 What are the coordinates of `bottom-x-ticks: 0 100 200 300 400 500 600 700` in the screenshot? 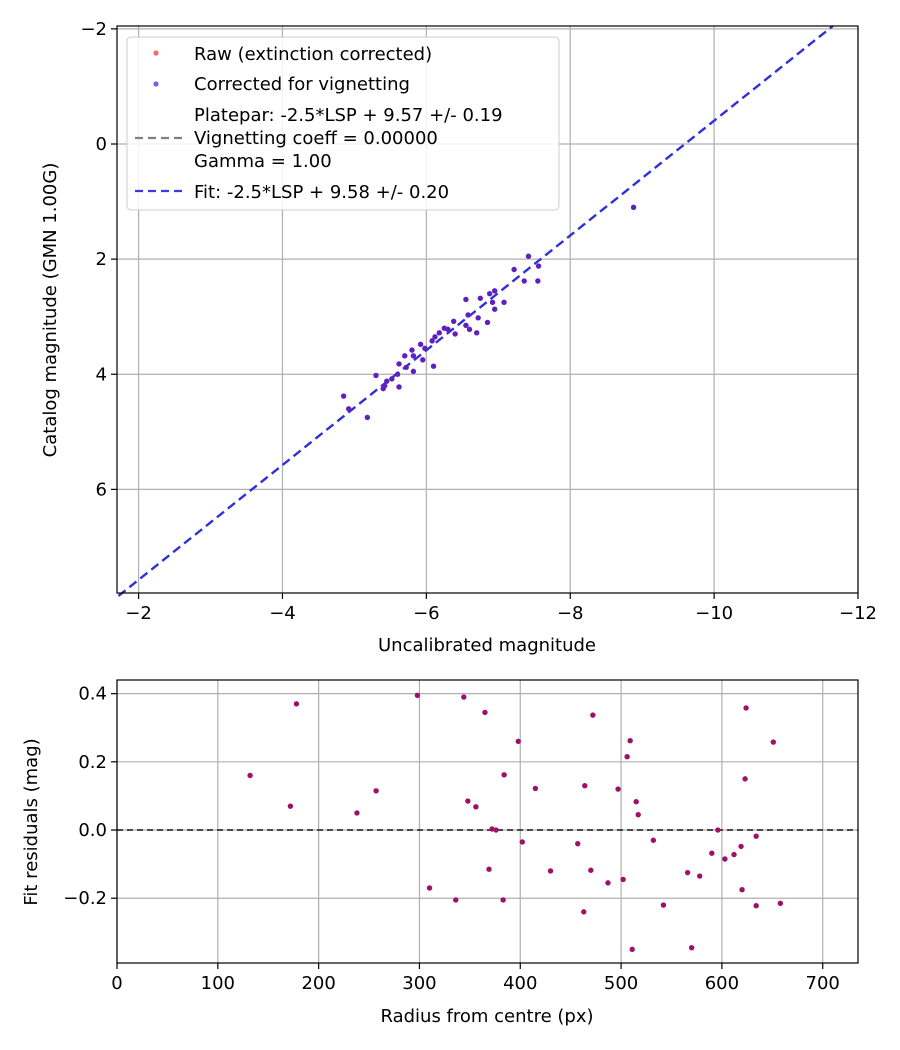 It's located at (475, 978).